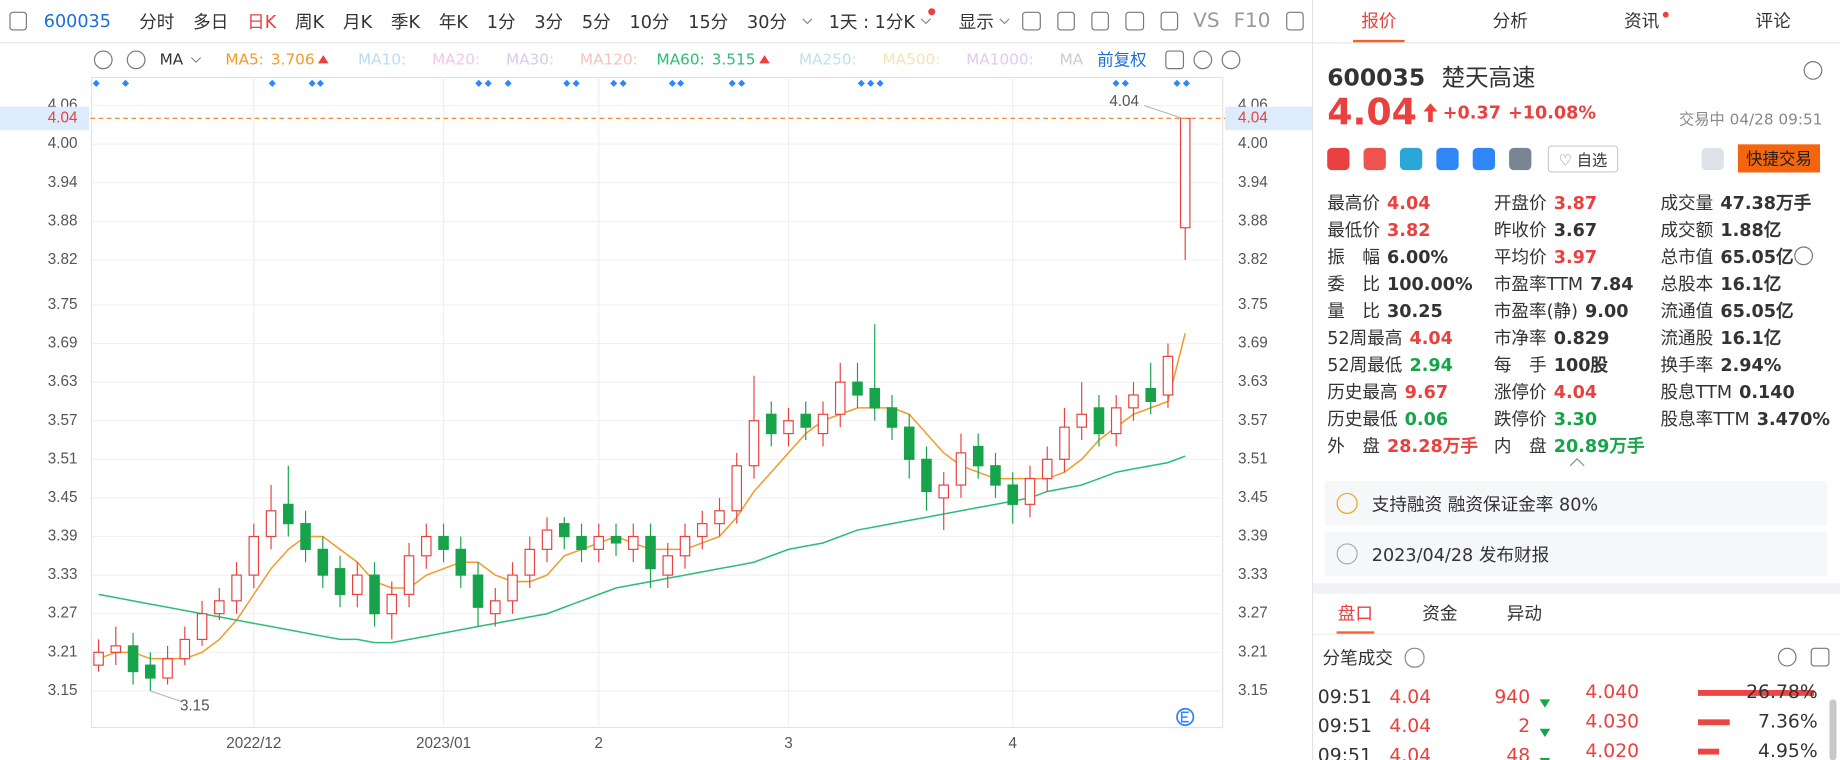 This screenshot has height=760, width=1840. What do you see at coordinates (63, 117) in the screenshot?
I see `price-tag-label: 4.04` at bounding box center [63, 117].